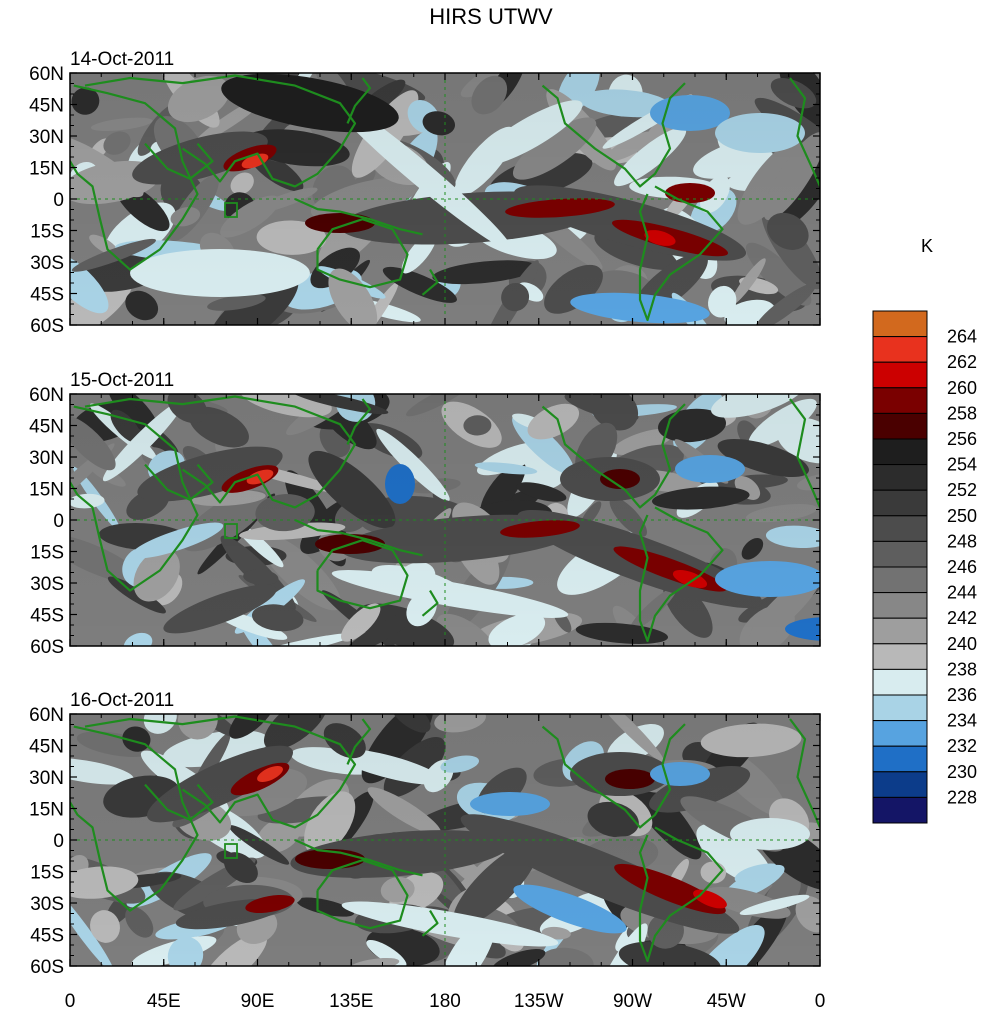 This screenshot has height=1014, width=982. Describe the element at coordinates (632, 1001) in the screenshot. I see `longitude-label: 90W` at that location.